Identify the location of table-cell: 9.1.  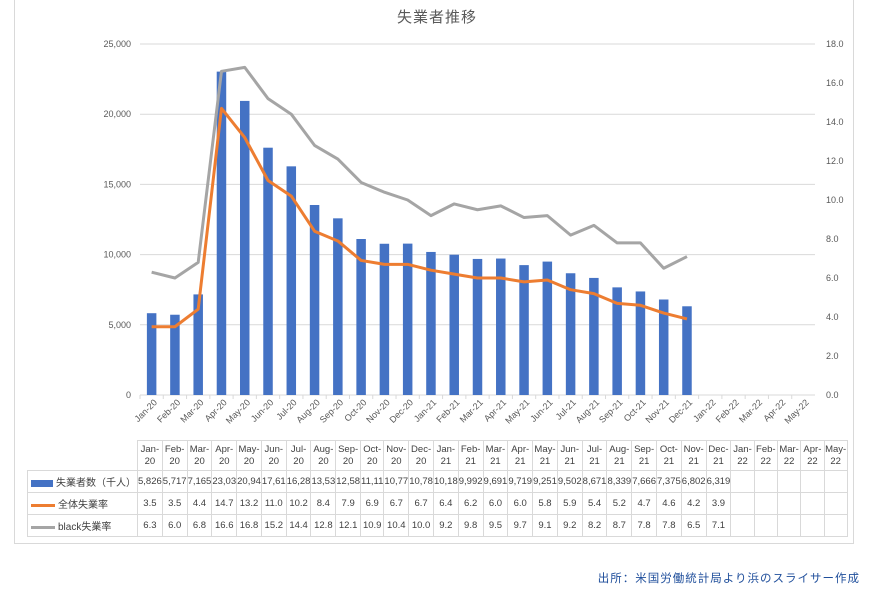
(545, 525).